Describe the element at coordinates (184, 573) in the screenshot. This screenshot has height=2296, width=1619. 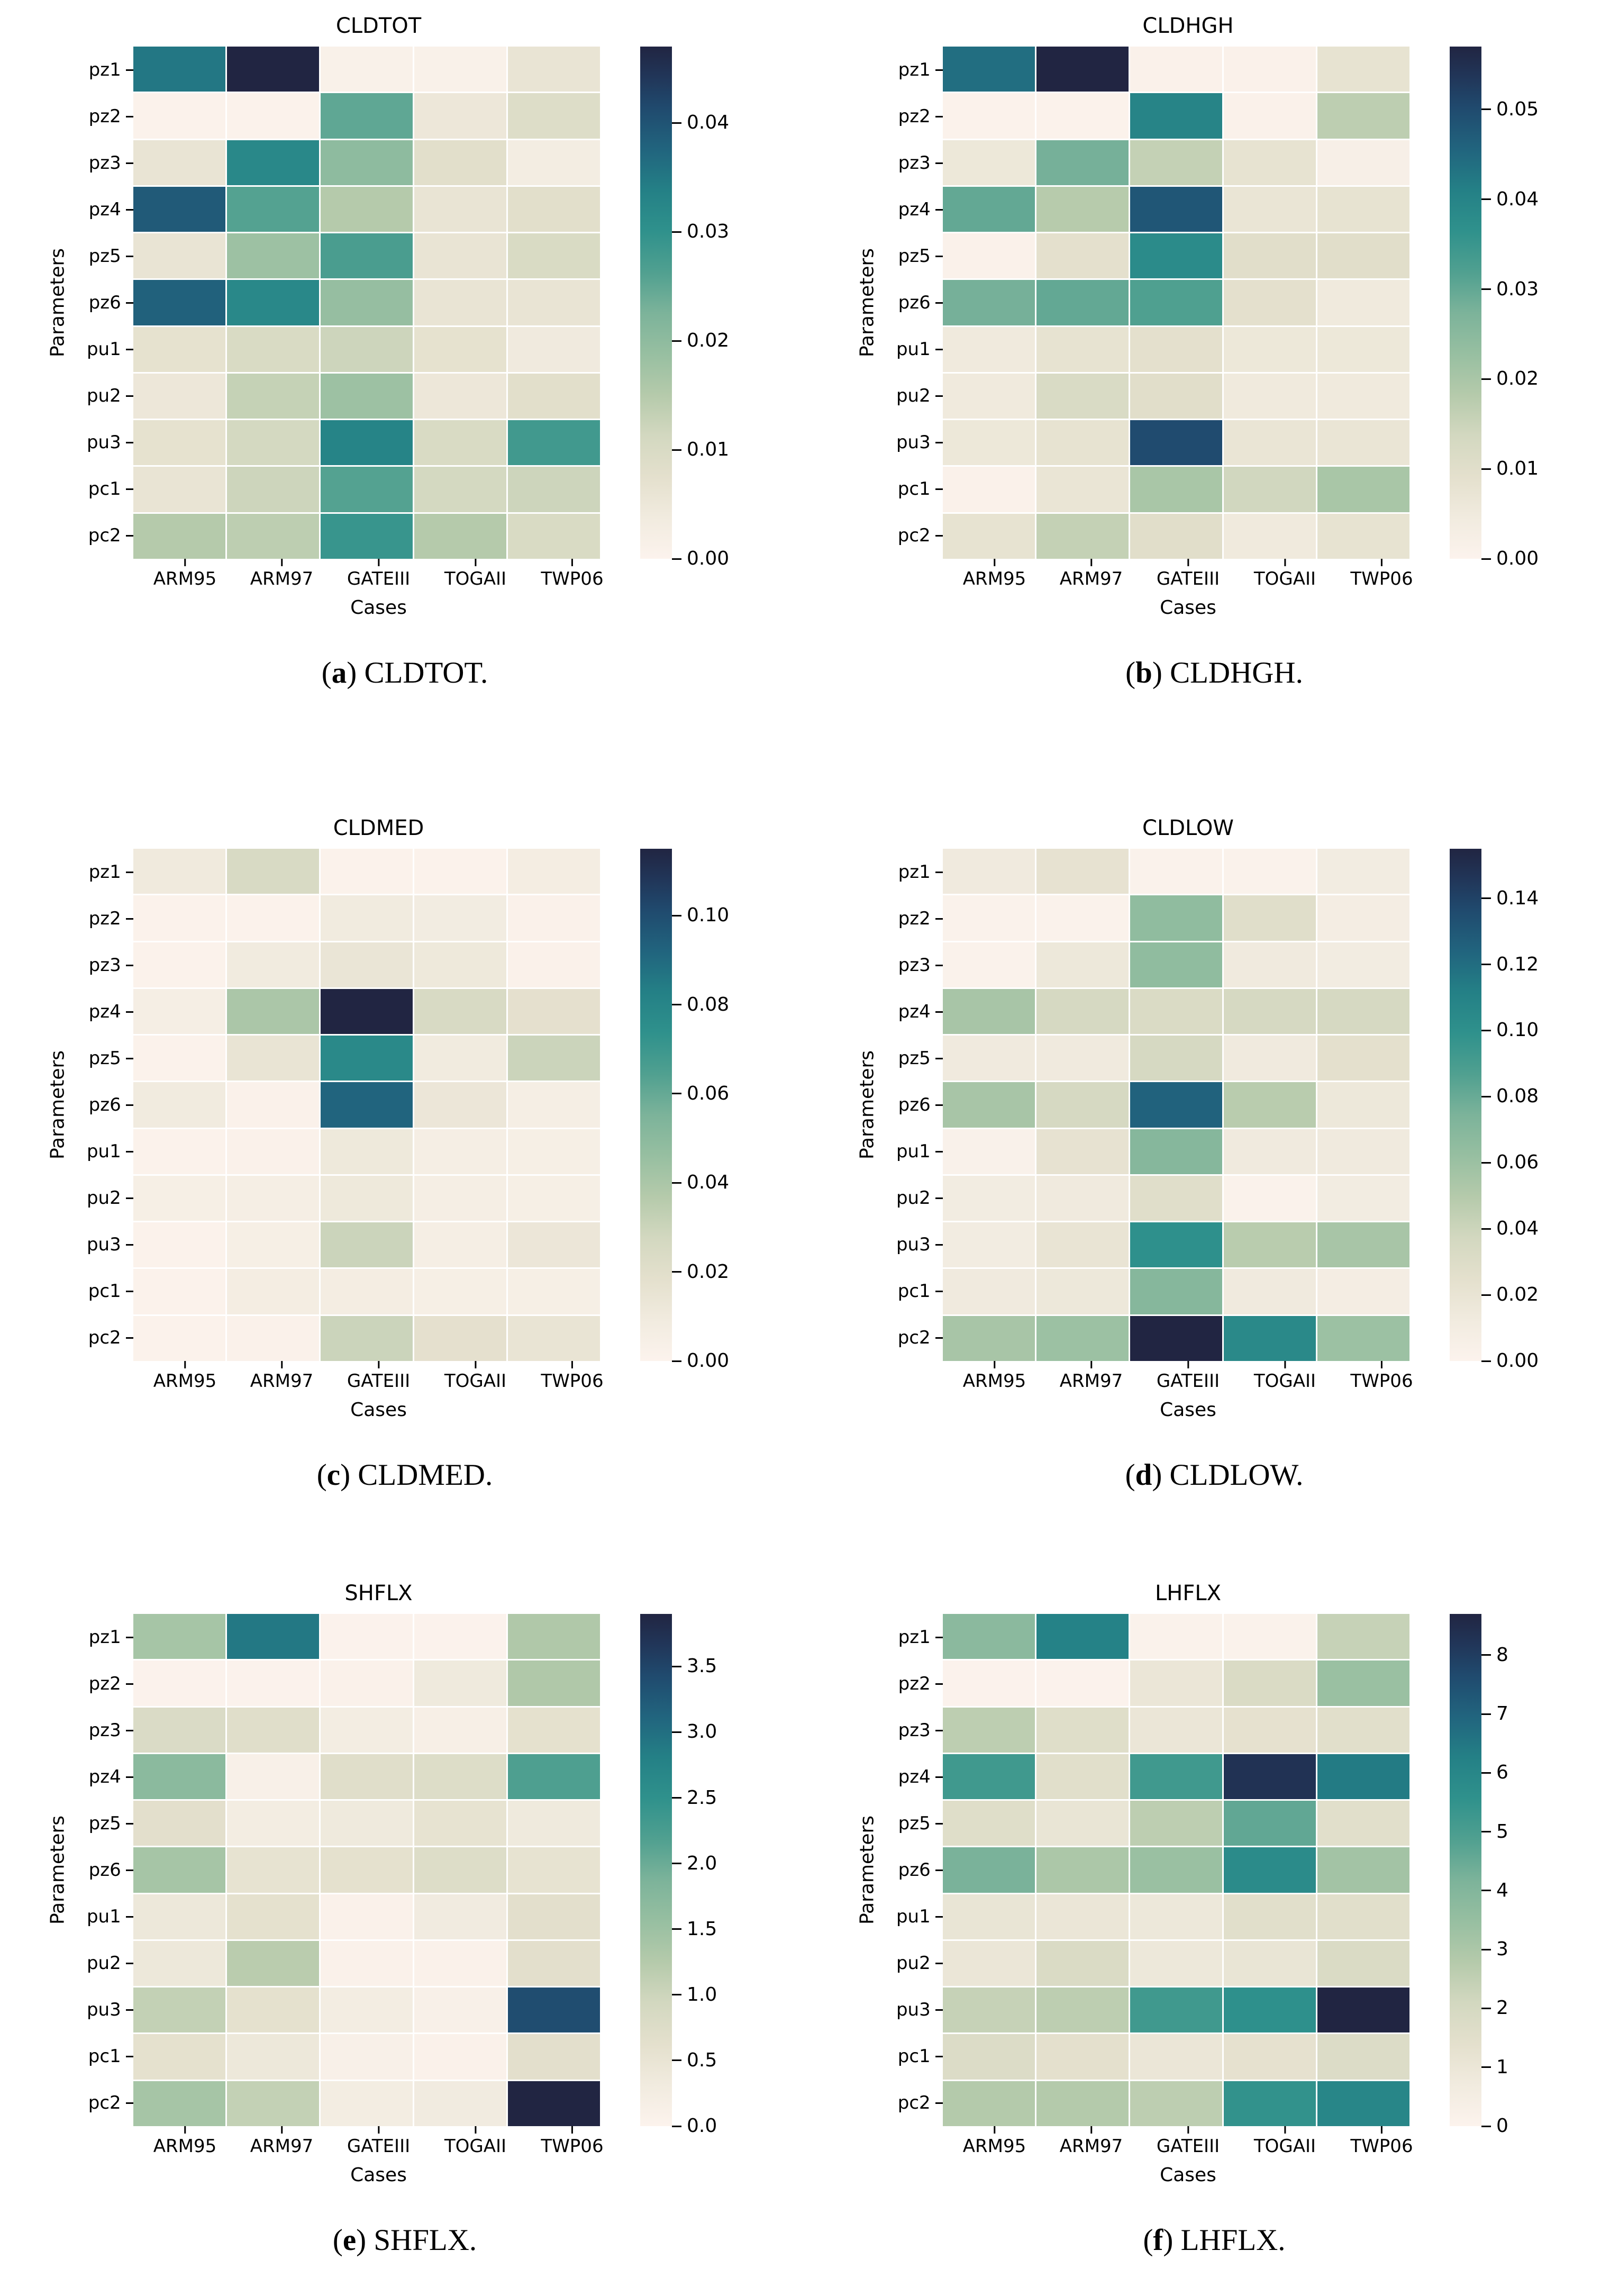
I see `x-tick: ARM95` at that location.